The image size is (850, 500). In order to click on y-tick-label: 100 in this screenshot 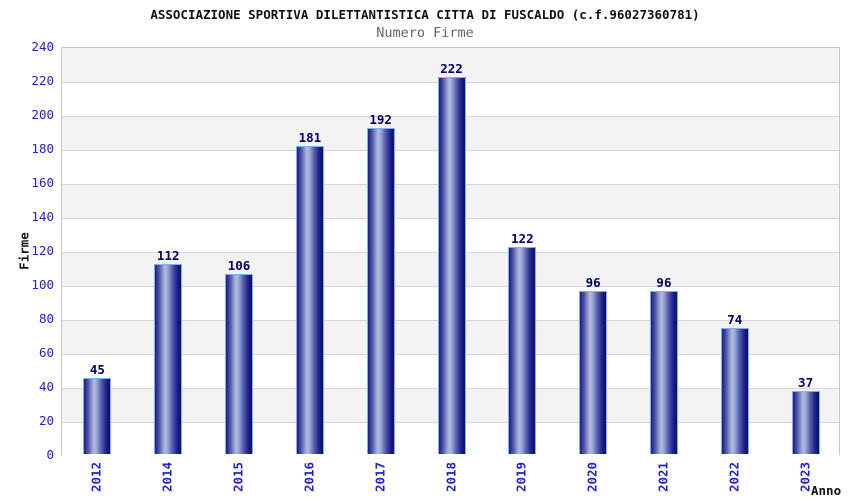, I will do `click(42, 284)`.